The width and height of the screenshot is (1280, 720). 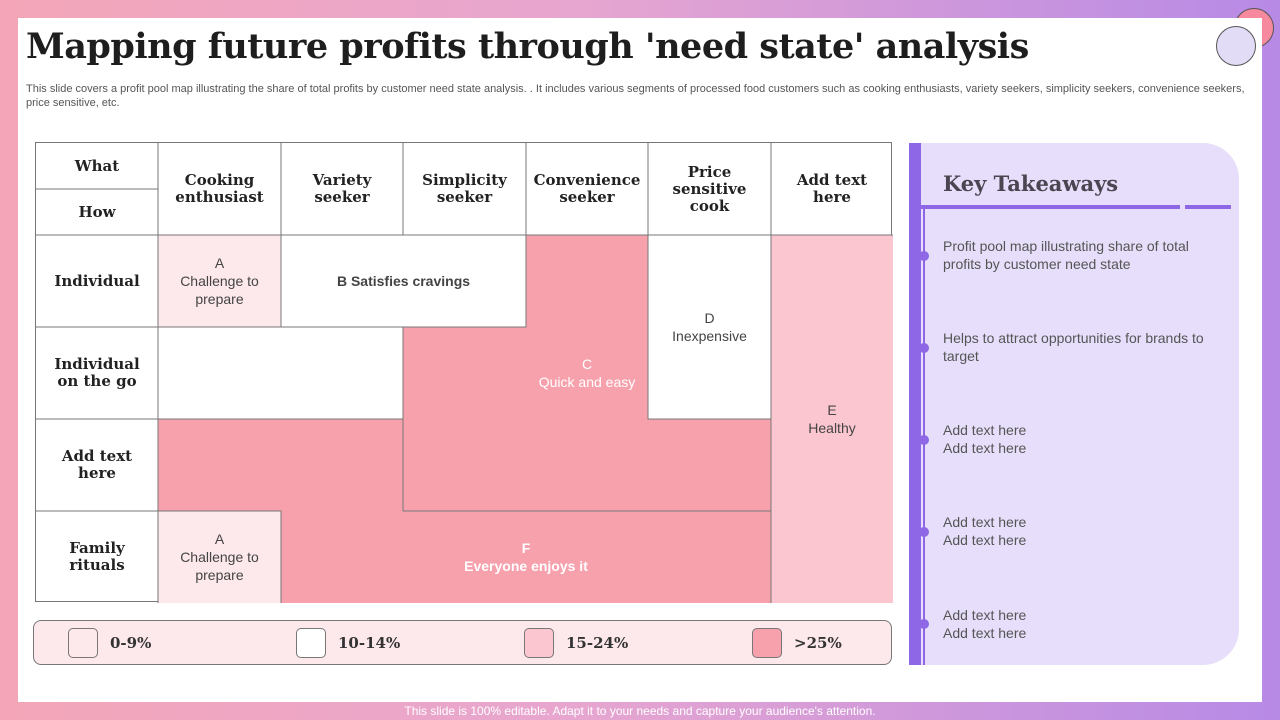 I want to click on region-d-label: D Inexpensive, so click(x=709, y=327).